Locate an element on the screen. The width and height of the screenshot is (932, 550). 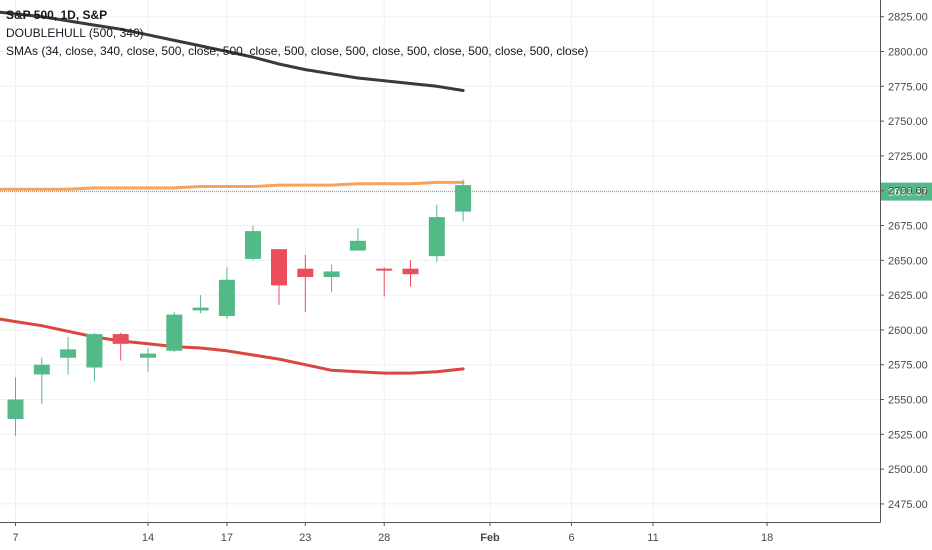
x-tick-label: 6 is located at coordinates (571, 538).